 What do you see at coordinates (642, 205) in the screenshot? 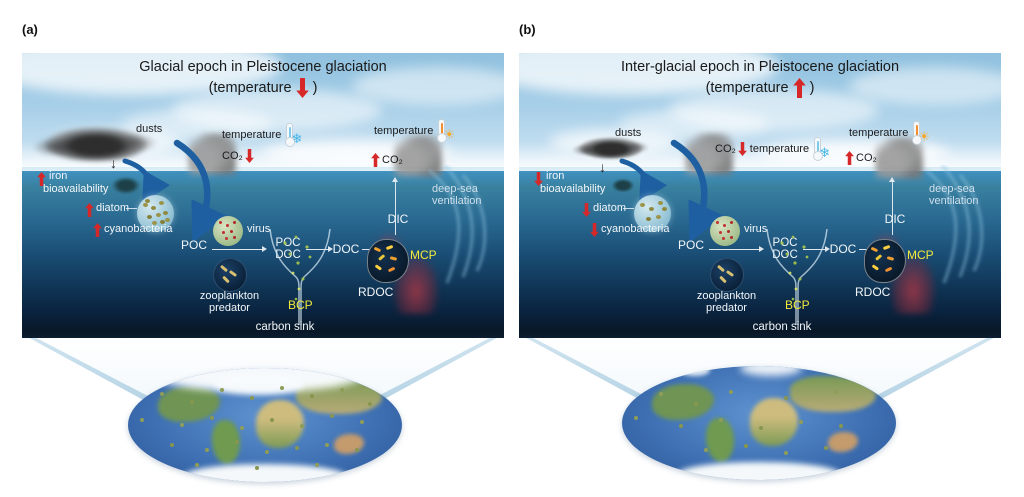
I see `diatom-cells` at bounding box center [642, 205].